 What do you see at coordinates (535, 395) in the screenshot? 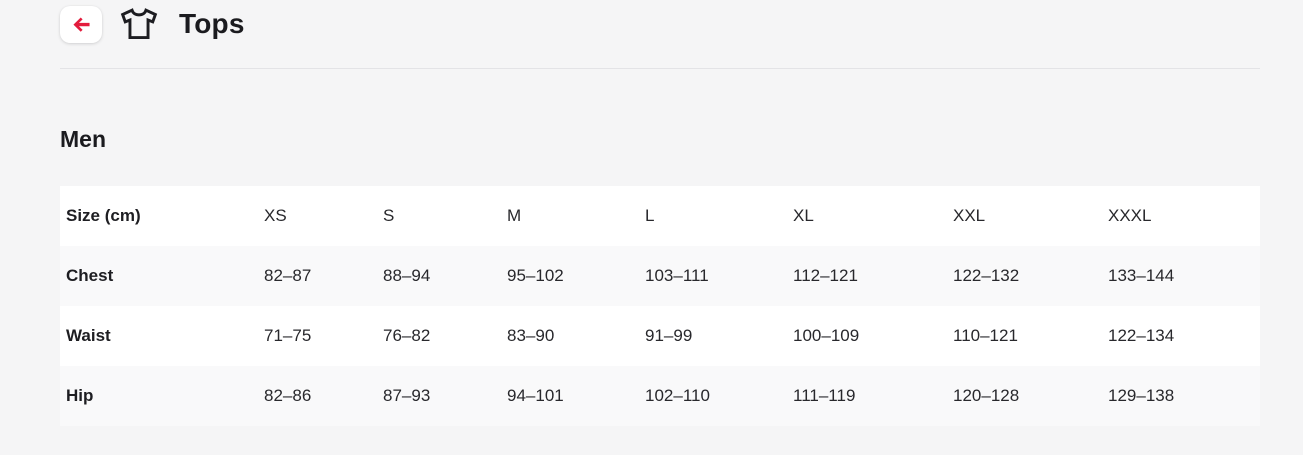
I see `size-cell: 94–101` at bounding box center [535, 395].